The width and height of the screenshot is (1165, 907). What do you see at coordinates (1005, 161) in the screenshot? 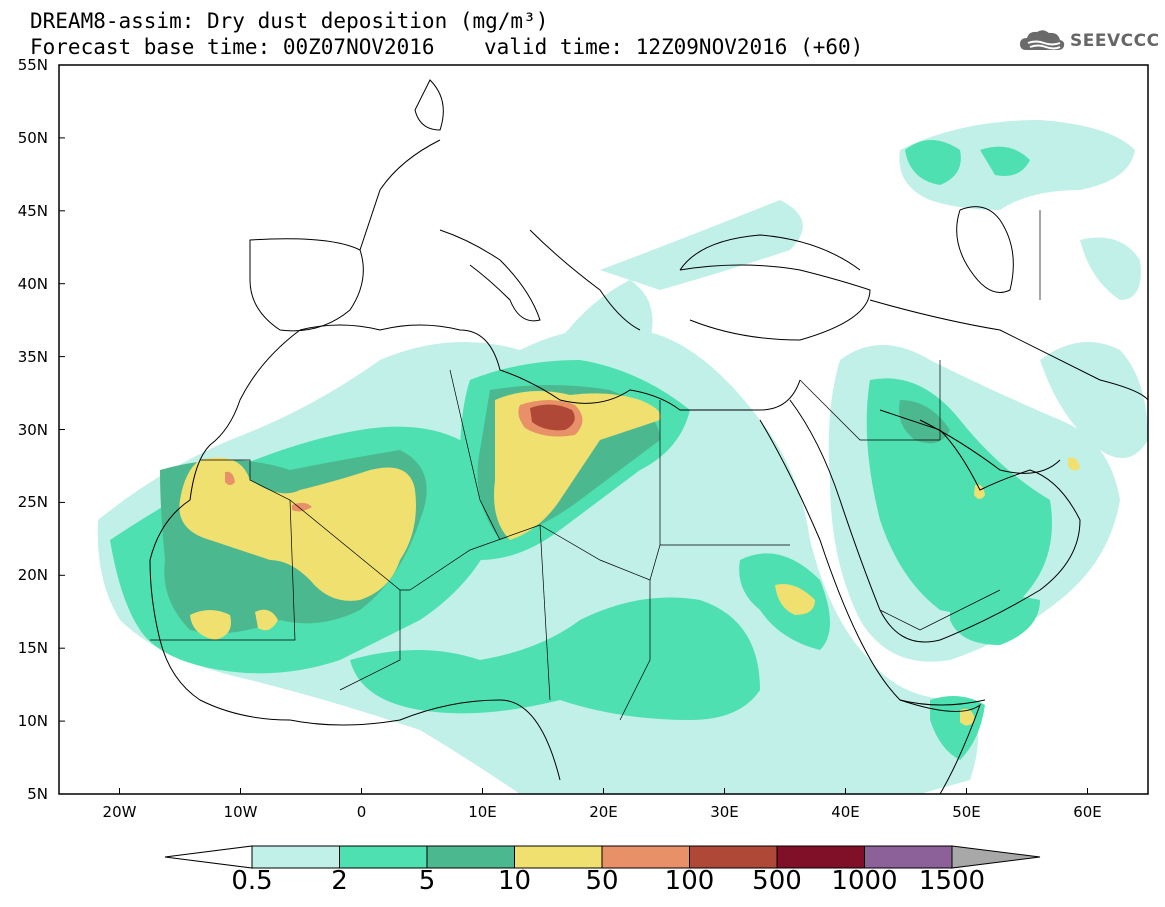
I see `contour-mid-caspian2` at bounding box center [1005, 161].